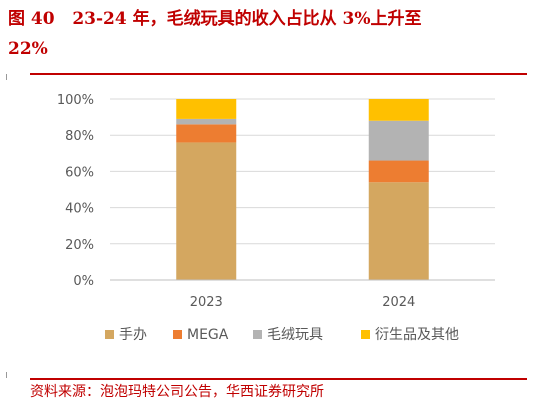 The image size is (533, 406). I want to click on title-line-2: 22%, so click(28, 49).